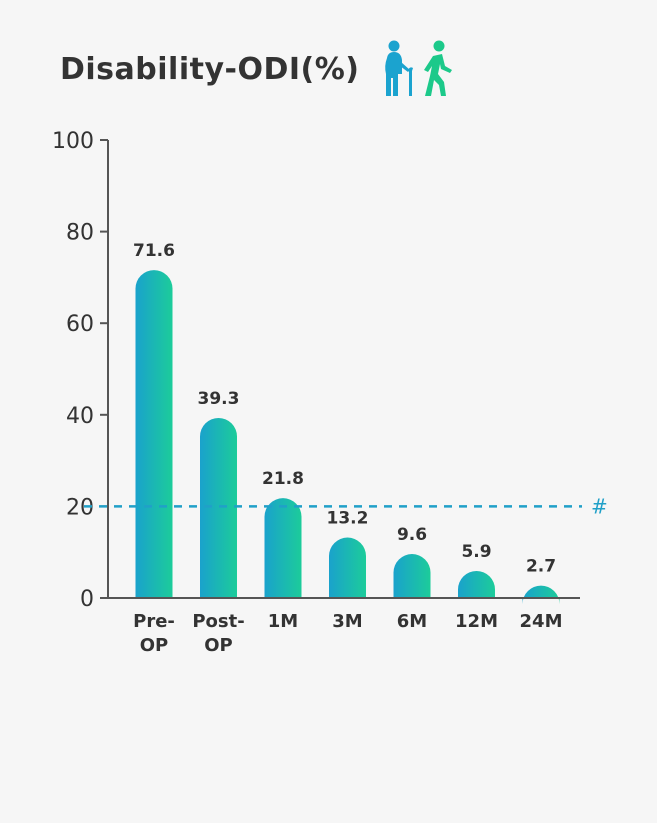 This screenshot has height=823, width=657. Describe the element at coordinates (599, 506) in the screenshot. I see `reference-line-label: #` at that location.